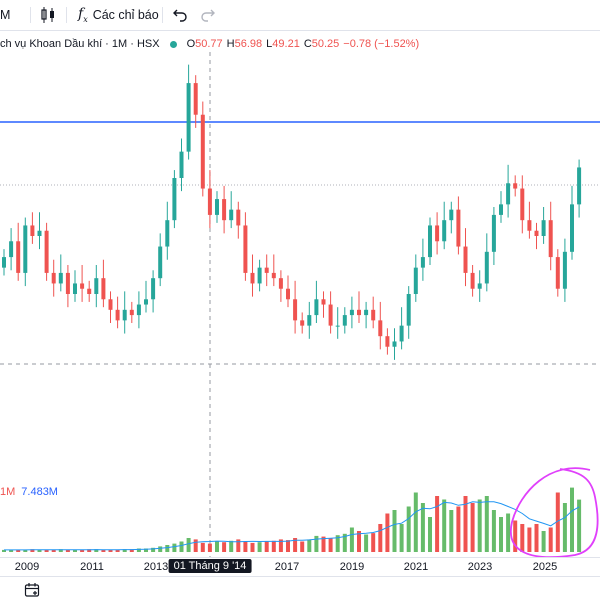 Image resolution: width=600 pixels, height=601 pixels. Describe the element at coordinates (269, 44) in the screenshot. I see `low-label: L` at that location.